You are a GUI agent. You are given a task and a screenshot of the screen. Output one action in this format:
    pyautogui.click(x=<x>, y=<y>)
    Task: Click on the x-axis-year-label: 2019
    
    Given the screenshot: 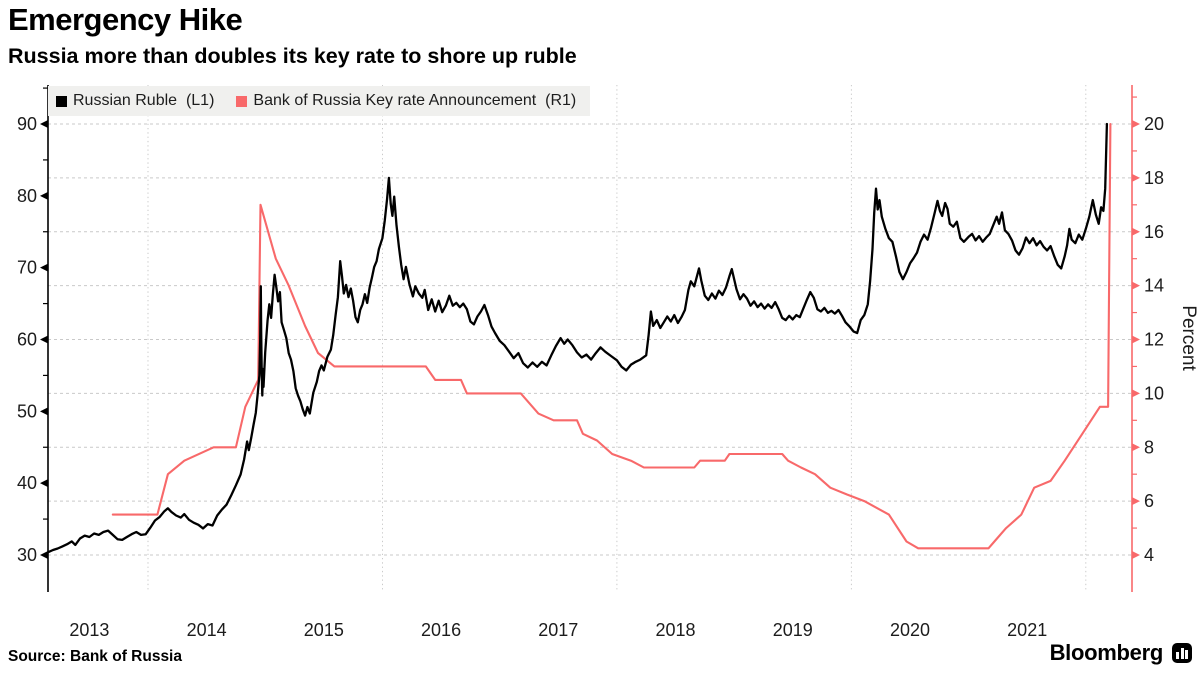 What is the action you would take?
    pyautogui.click(x=793, y=630)
    